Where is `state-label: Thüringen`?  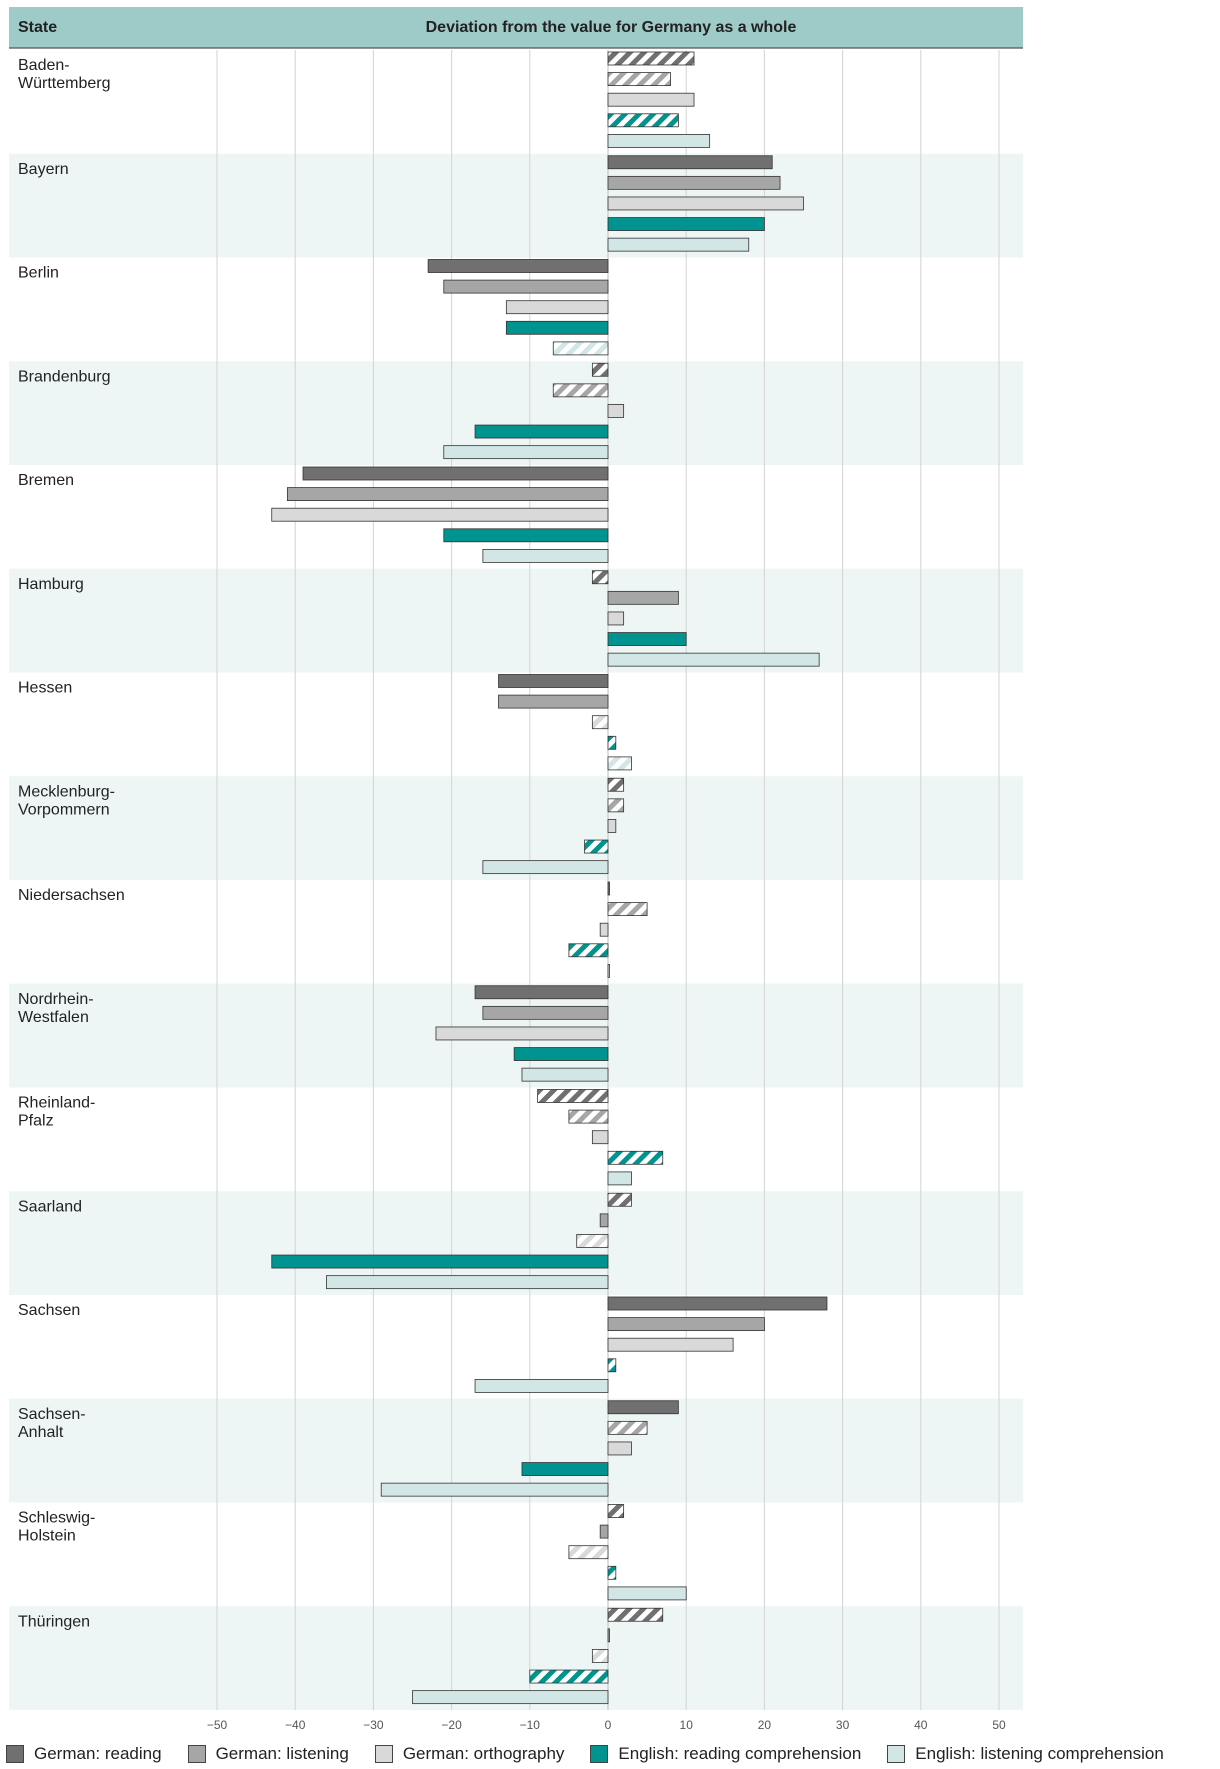 state-label: Thüringen is located at coordinates (54, 1621).